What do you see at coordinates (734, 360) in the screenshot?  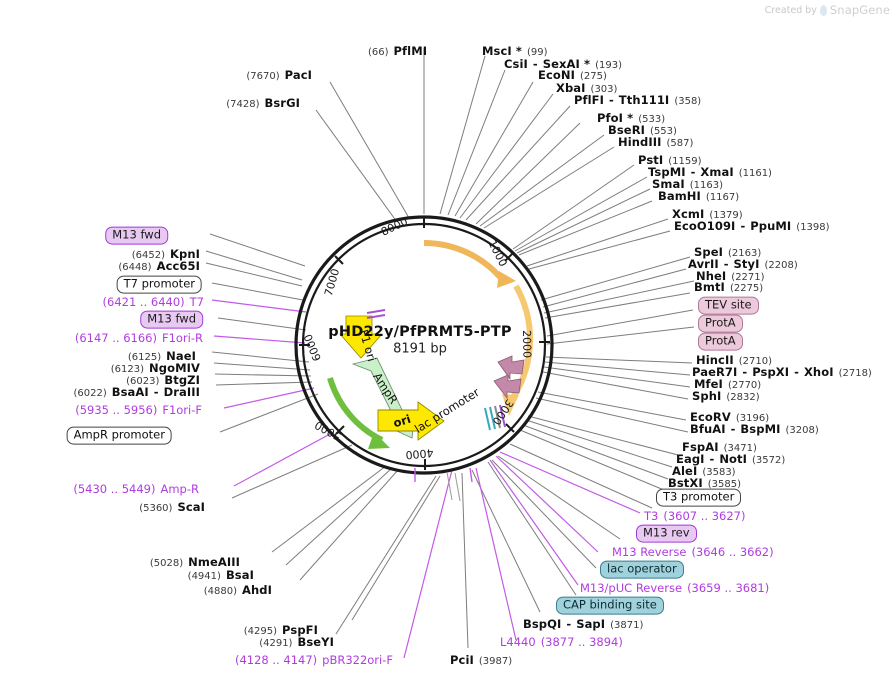 I see `enzyme-label-hincii: HincII (2710)` at bounding box center [734, 360].